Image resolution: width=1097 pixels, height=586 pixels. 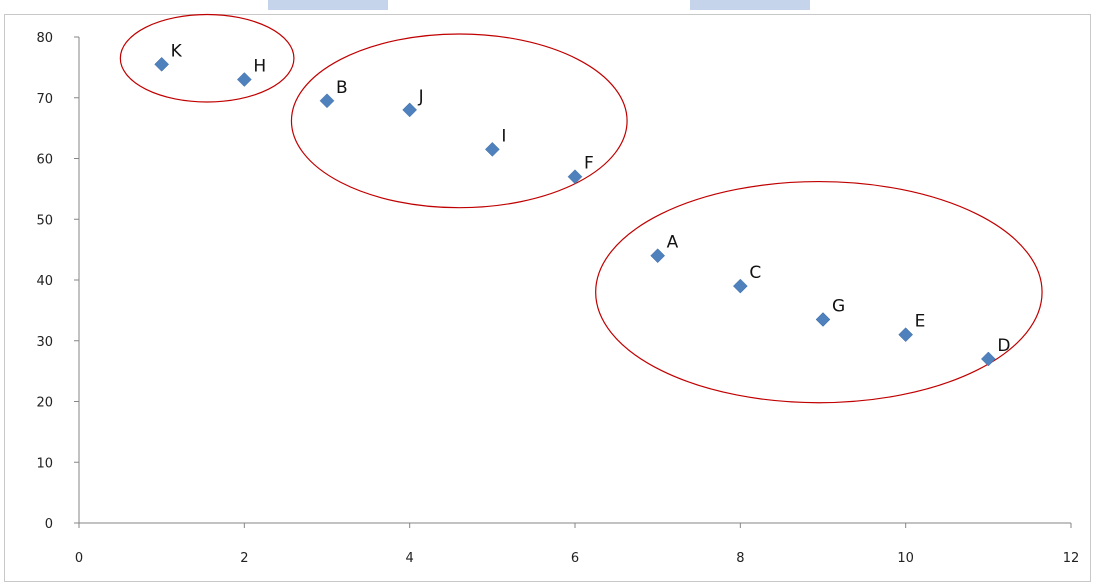 What do you see at coordinates (44, 160) in the screenshot?
I see `y-tick-label: 60` at bounding box center [44, 160].